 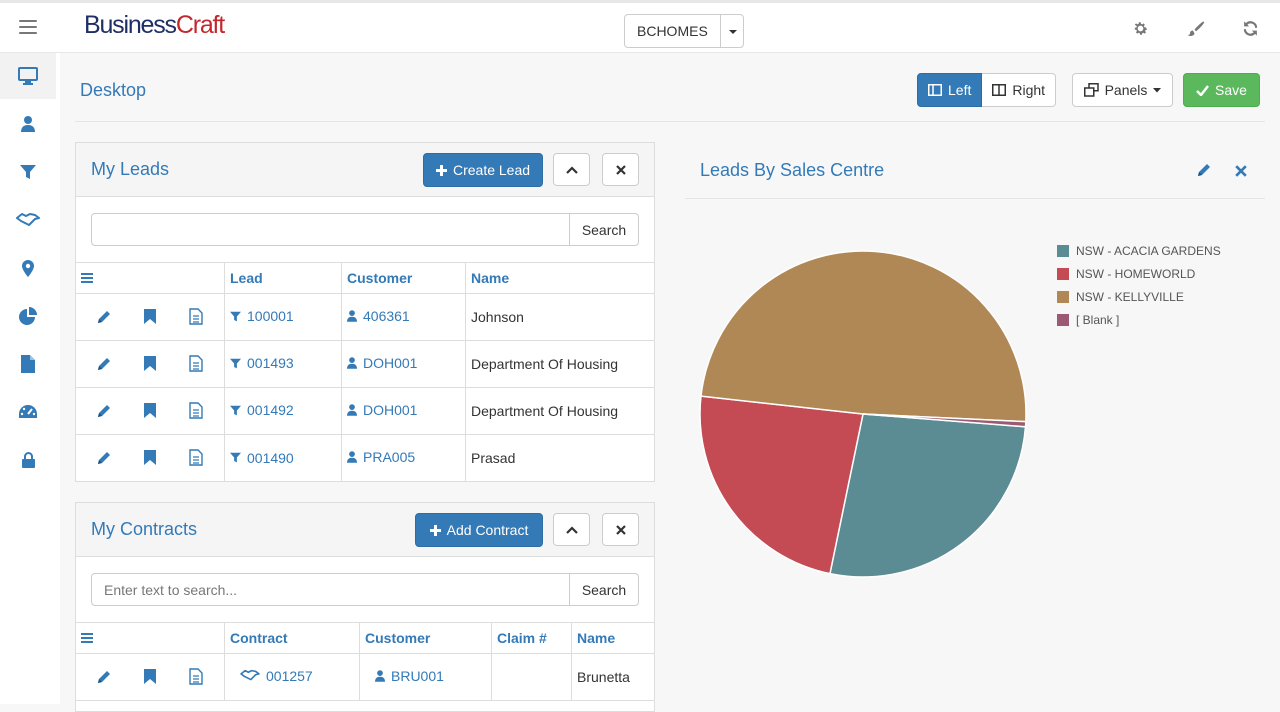 What do you see at coordinates (1122, 90) in the screenshot?
I see `panels-dropdown-button: Panels` at bounding box center [1122, 90].